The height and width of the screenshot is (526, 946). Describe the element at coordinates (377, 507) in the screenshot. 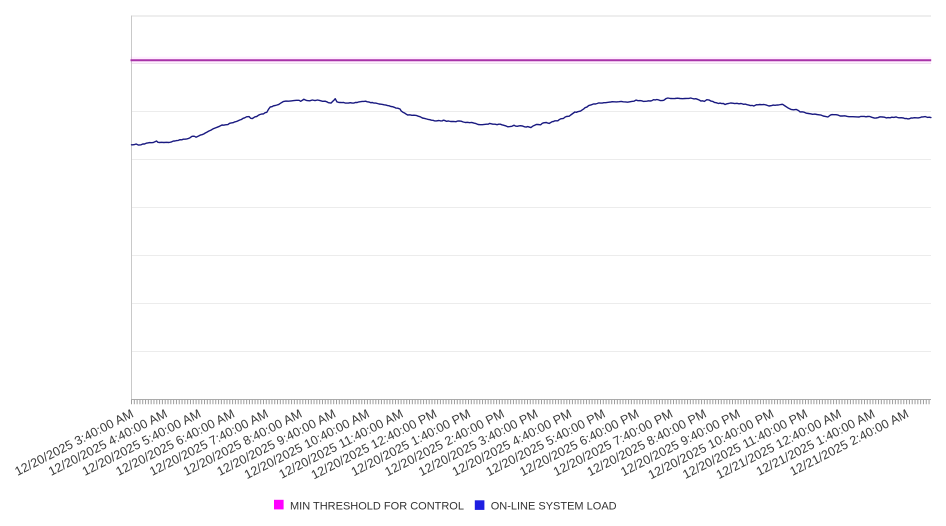

I see `svg-text: MIN THRESHOLD FOR CONTROL` at that location.